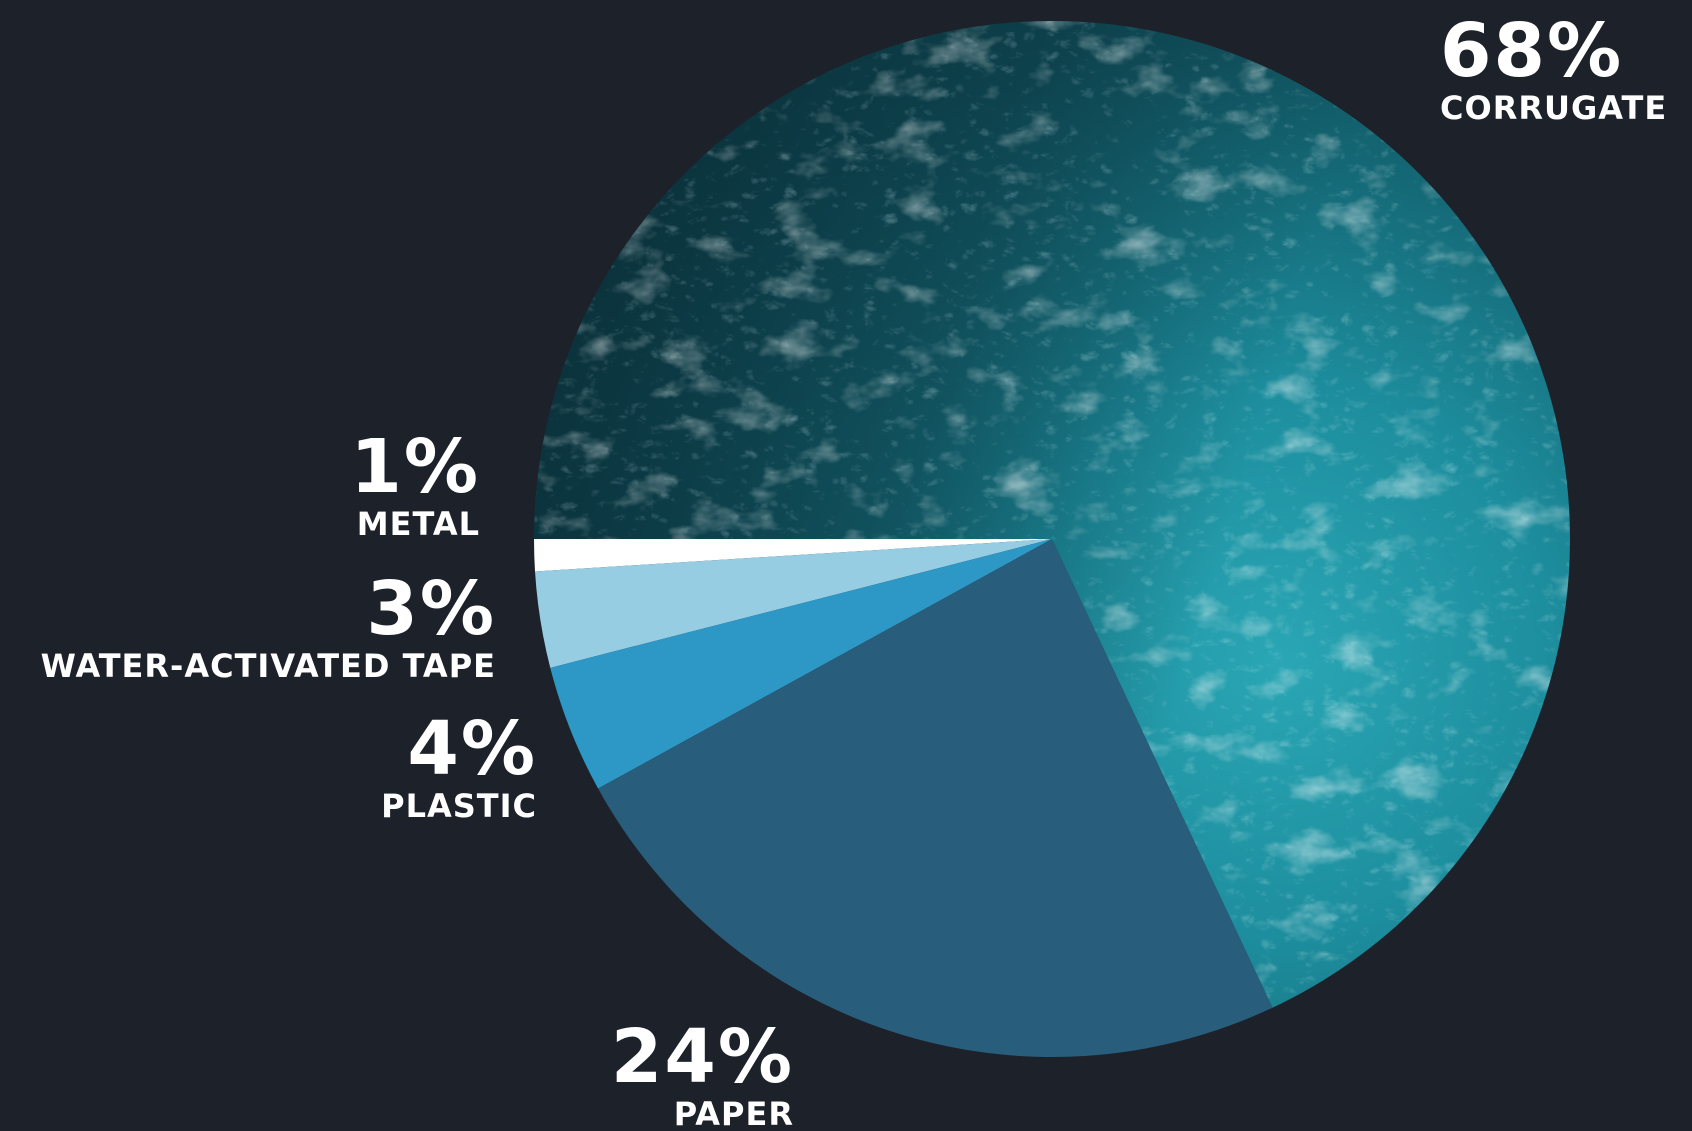  I want to click on slice-name: PAPER, so click(733, 1113).